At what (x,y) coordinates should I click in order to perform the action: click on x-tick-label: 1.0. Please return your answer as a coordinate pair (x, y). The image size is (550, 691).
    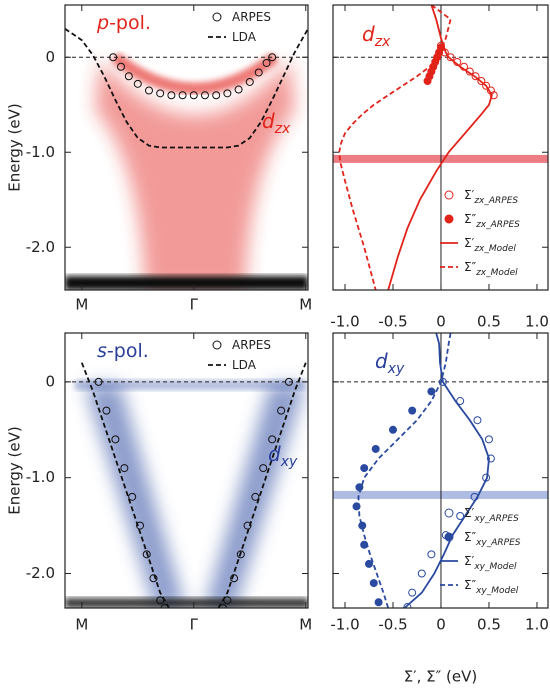
    Looking at the image, I should click on (537, 625).